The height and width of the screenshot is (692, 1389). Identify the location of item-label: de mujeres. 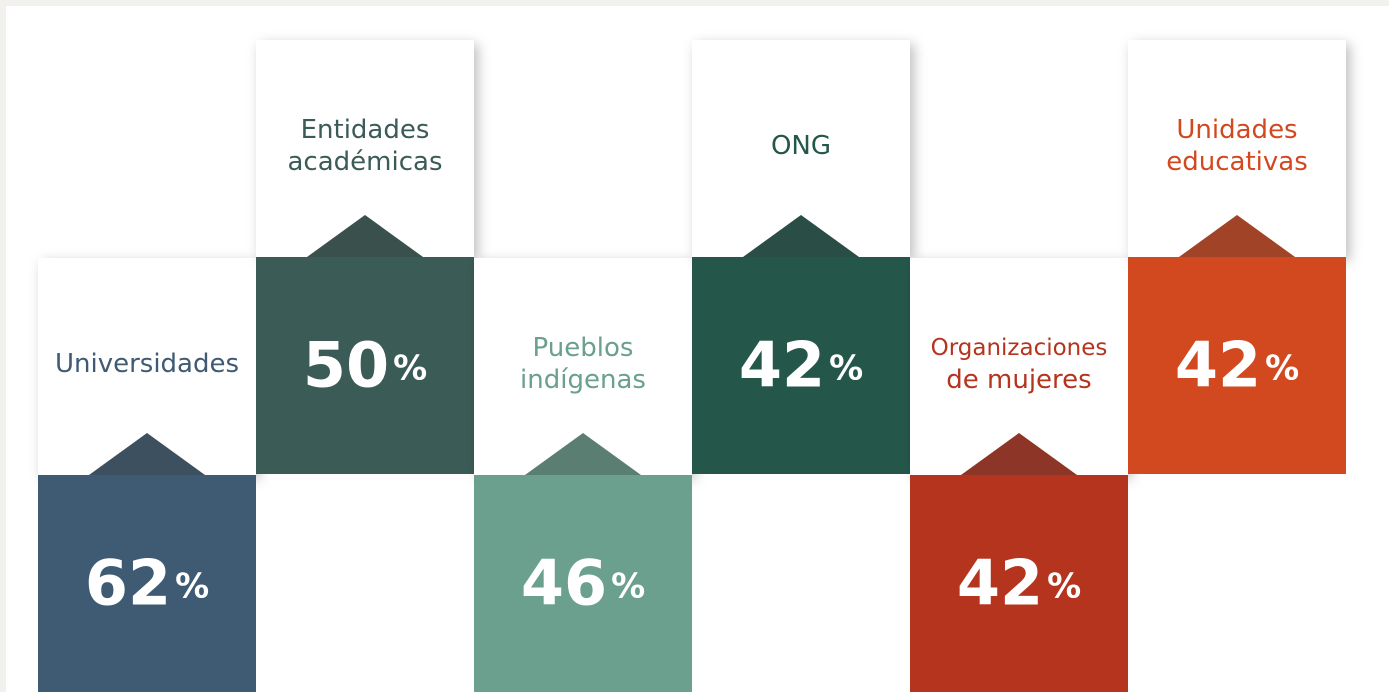
(1018, 380).